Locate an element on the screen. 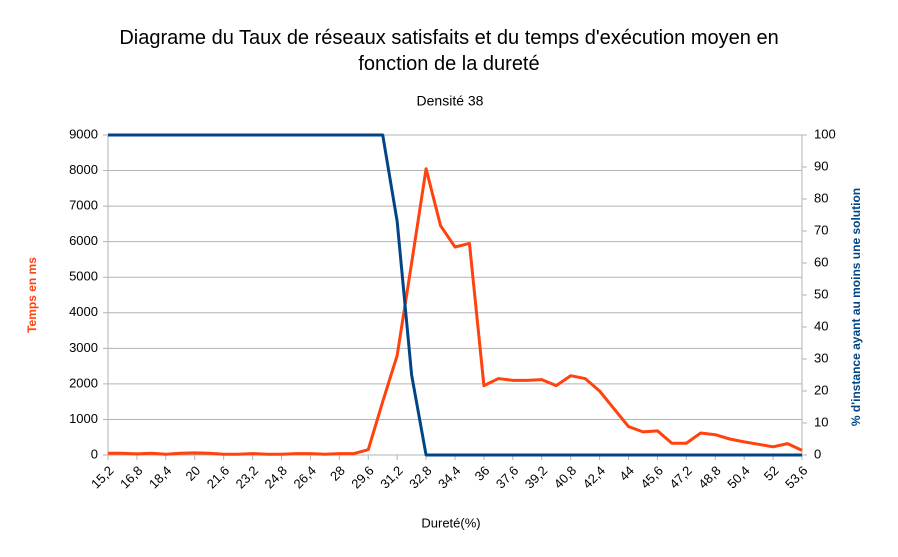 This screenshot has width=898, height=557. y2-tick-label: 40 is located at coordinates (821, 325).